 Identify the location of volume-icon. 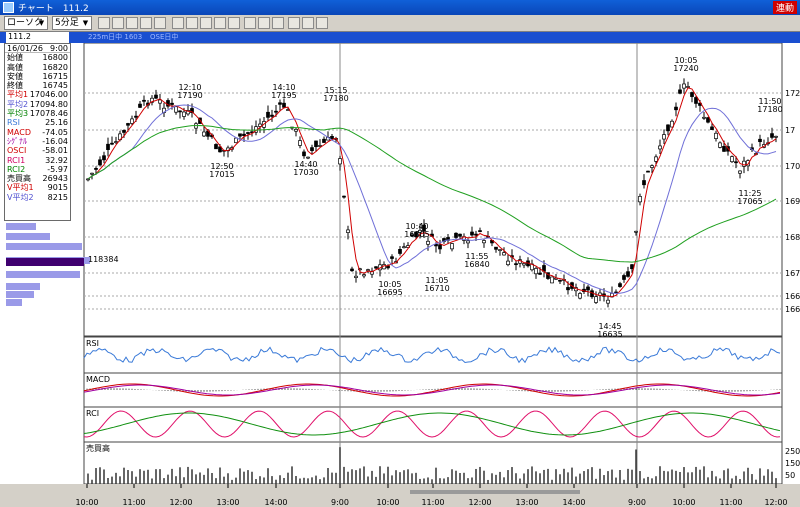
(132, 23).